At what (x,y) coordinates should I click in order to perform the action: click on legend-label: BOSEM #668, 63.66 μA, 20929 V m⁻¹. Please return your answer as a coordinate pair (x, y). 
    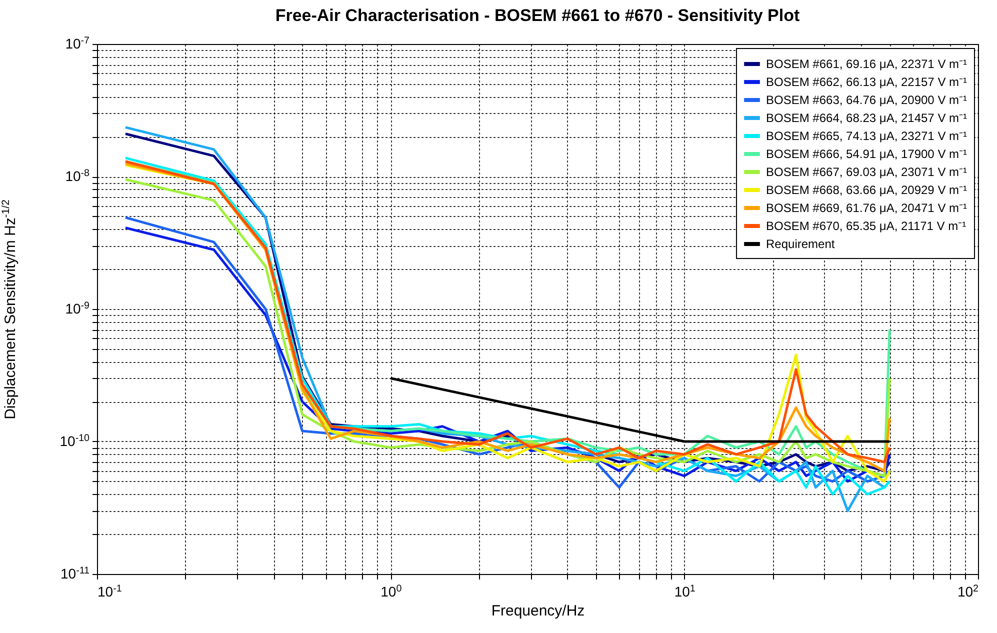
    Looking at the image, I should click on (867, 190).